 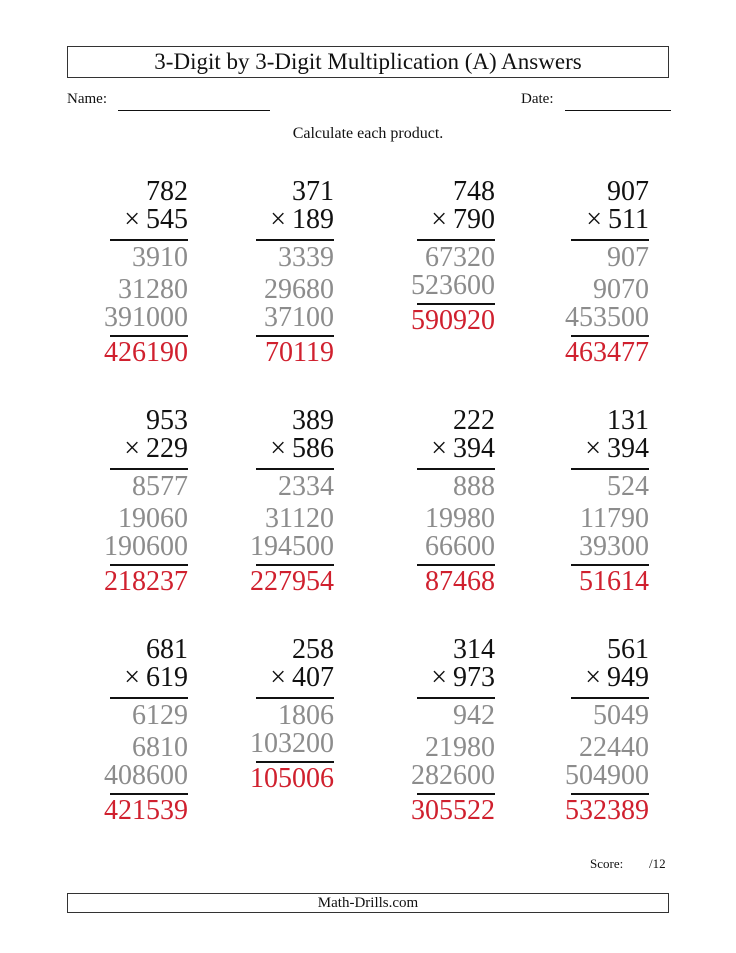 What do you see at coordinates (628, 191) in the screenshot?
I see `multiplicand: 907` at bounding box center [628, 191].